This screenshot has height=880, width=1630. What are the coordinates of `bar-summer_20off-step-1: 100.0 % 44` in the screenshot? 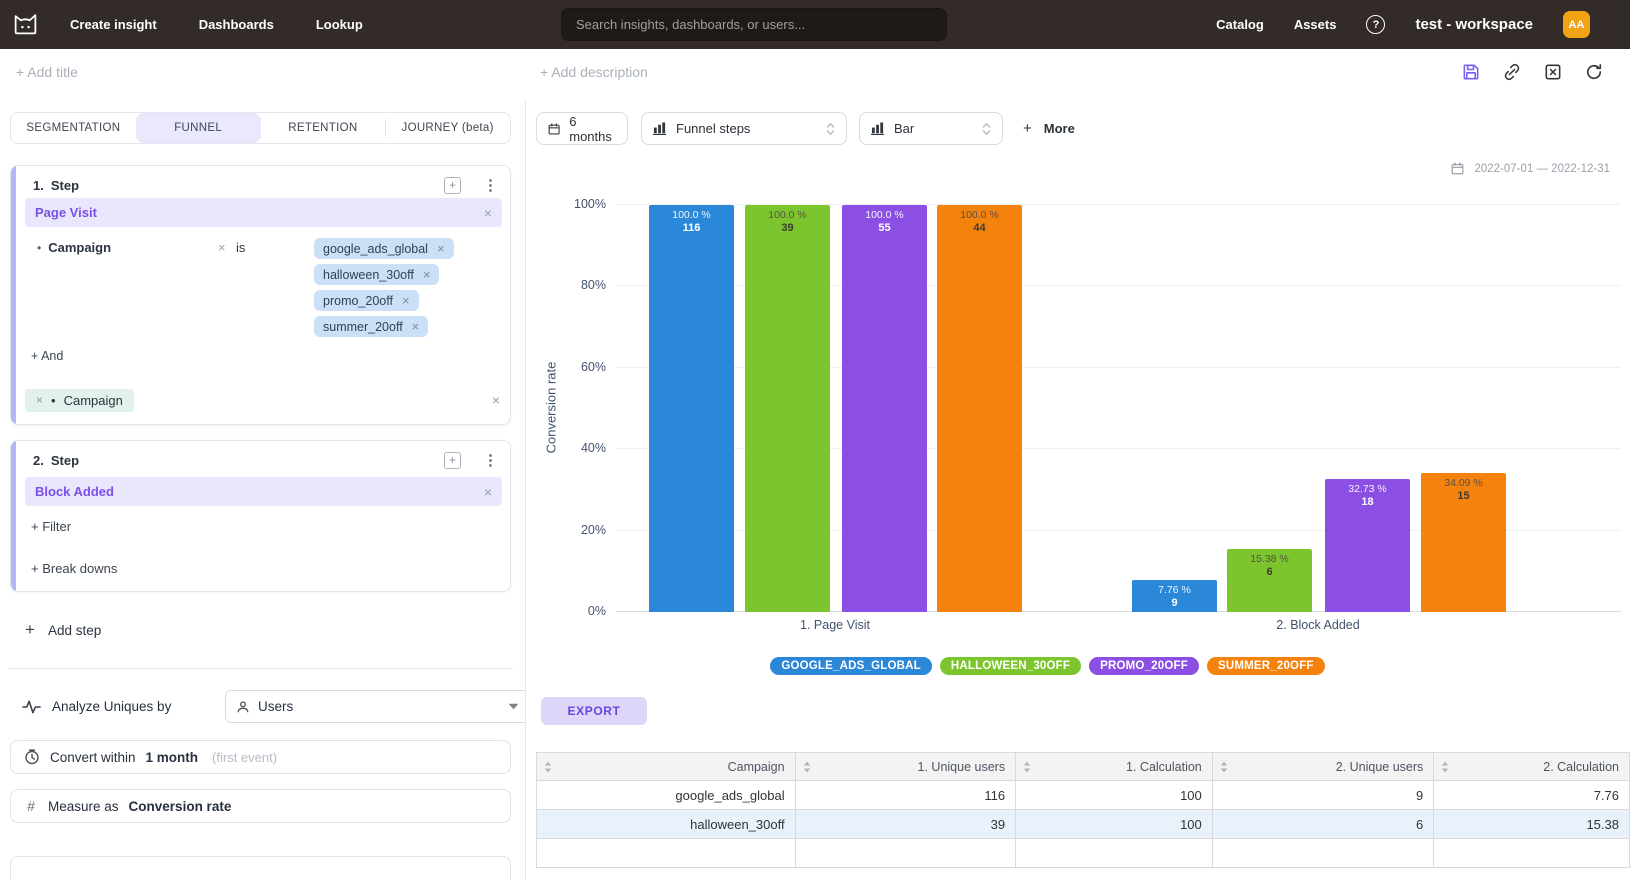 It's located at (979, 408).